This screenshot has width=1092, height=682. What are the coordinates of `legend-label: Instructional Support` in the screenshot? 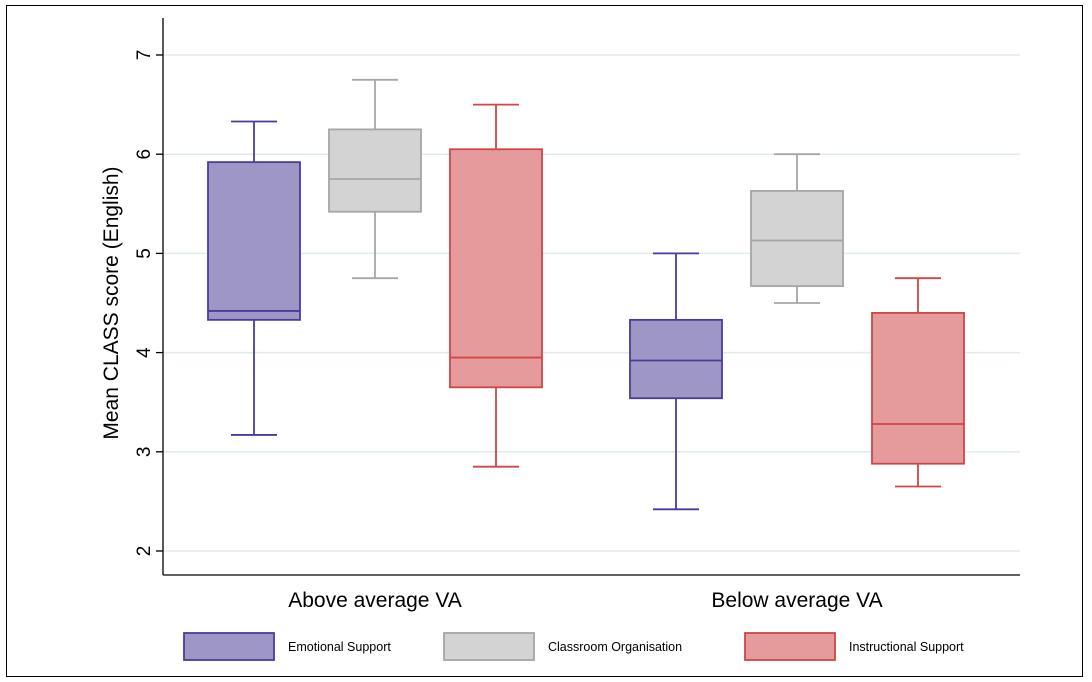 It's located at (906, 647).